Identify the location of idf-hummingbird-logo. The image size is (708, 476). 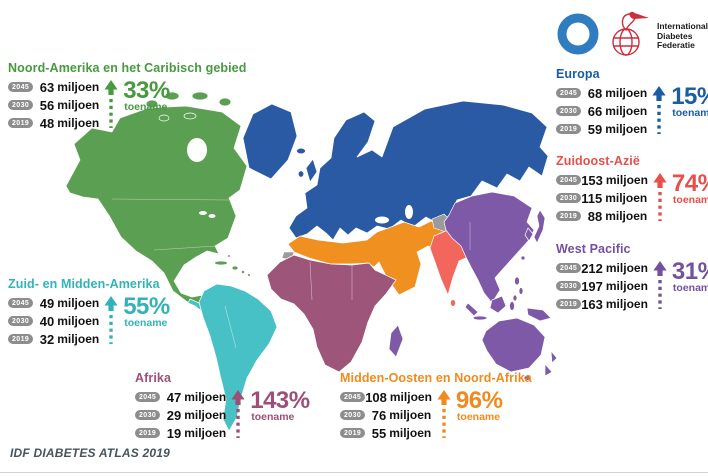
(630, 34).